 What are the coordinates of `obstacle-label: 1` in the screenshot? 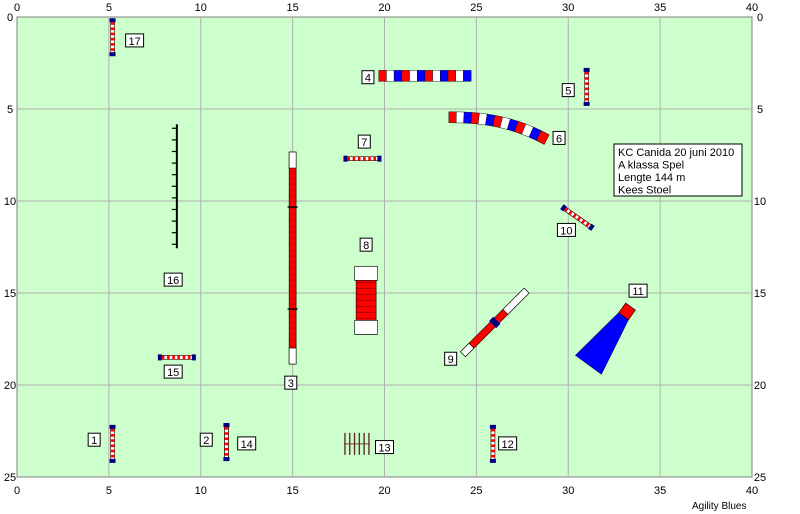 It's located at (94, 439).